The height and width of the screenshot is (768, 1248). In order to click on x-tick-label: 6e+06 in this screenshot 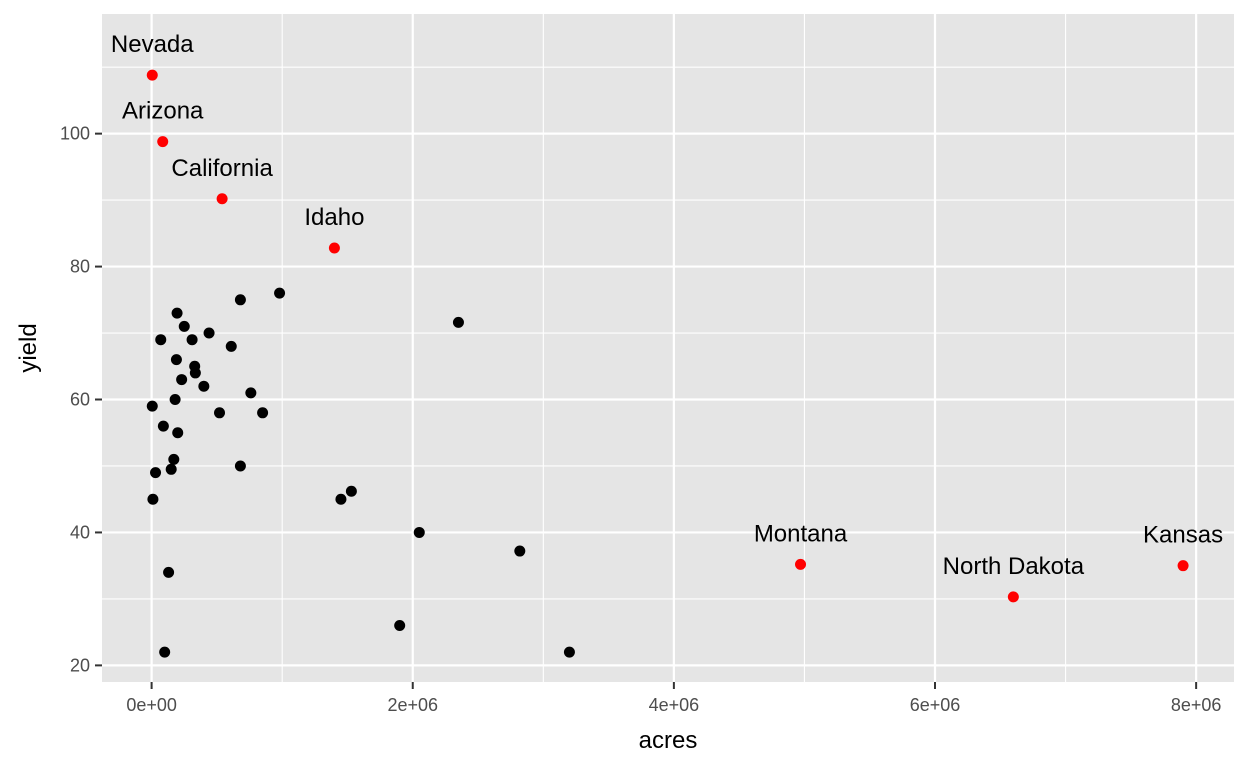, I will do `click(935, 705)`.